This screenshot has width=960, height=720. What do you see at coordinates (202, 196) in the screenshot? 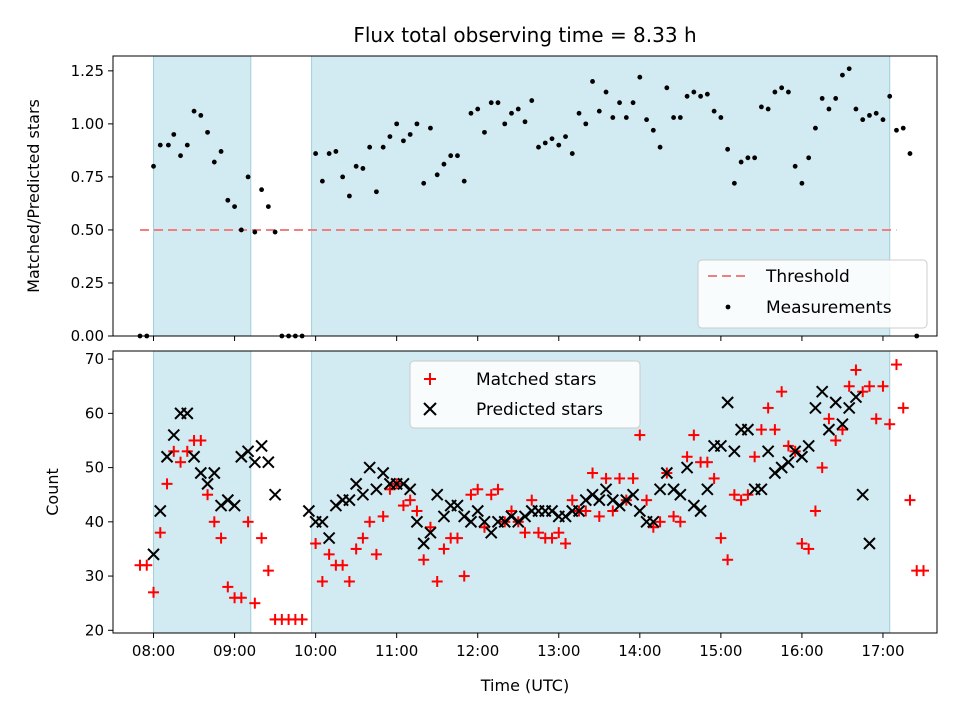
I see `observing-interval-shade` at bounding box center [202, 196].